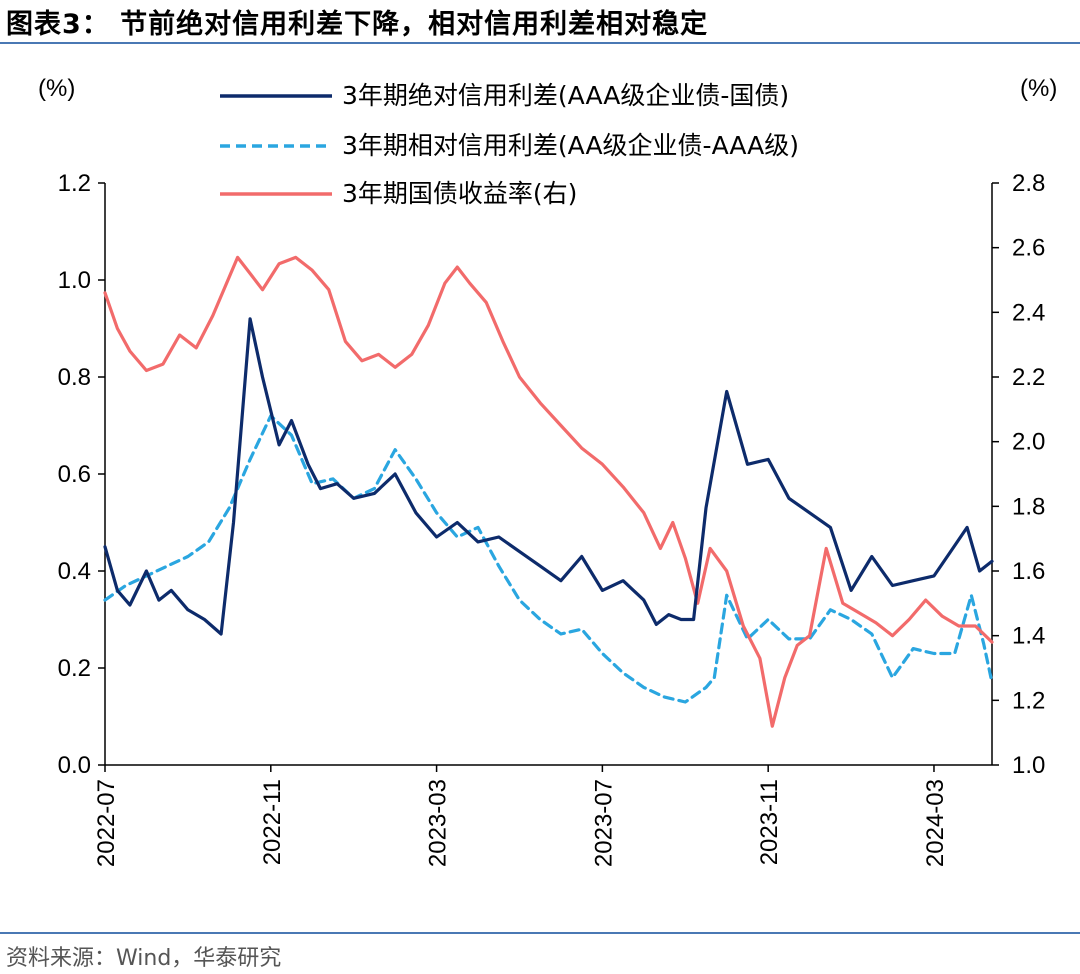 This screenshot has width=1080, height=974. What do you see at coordinates (74, 571) in the screenshot?
I see `y-left-tick-label: 0.4` at bounding box center [74, 571].